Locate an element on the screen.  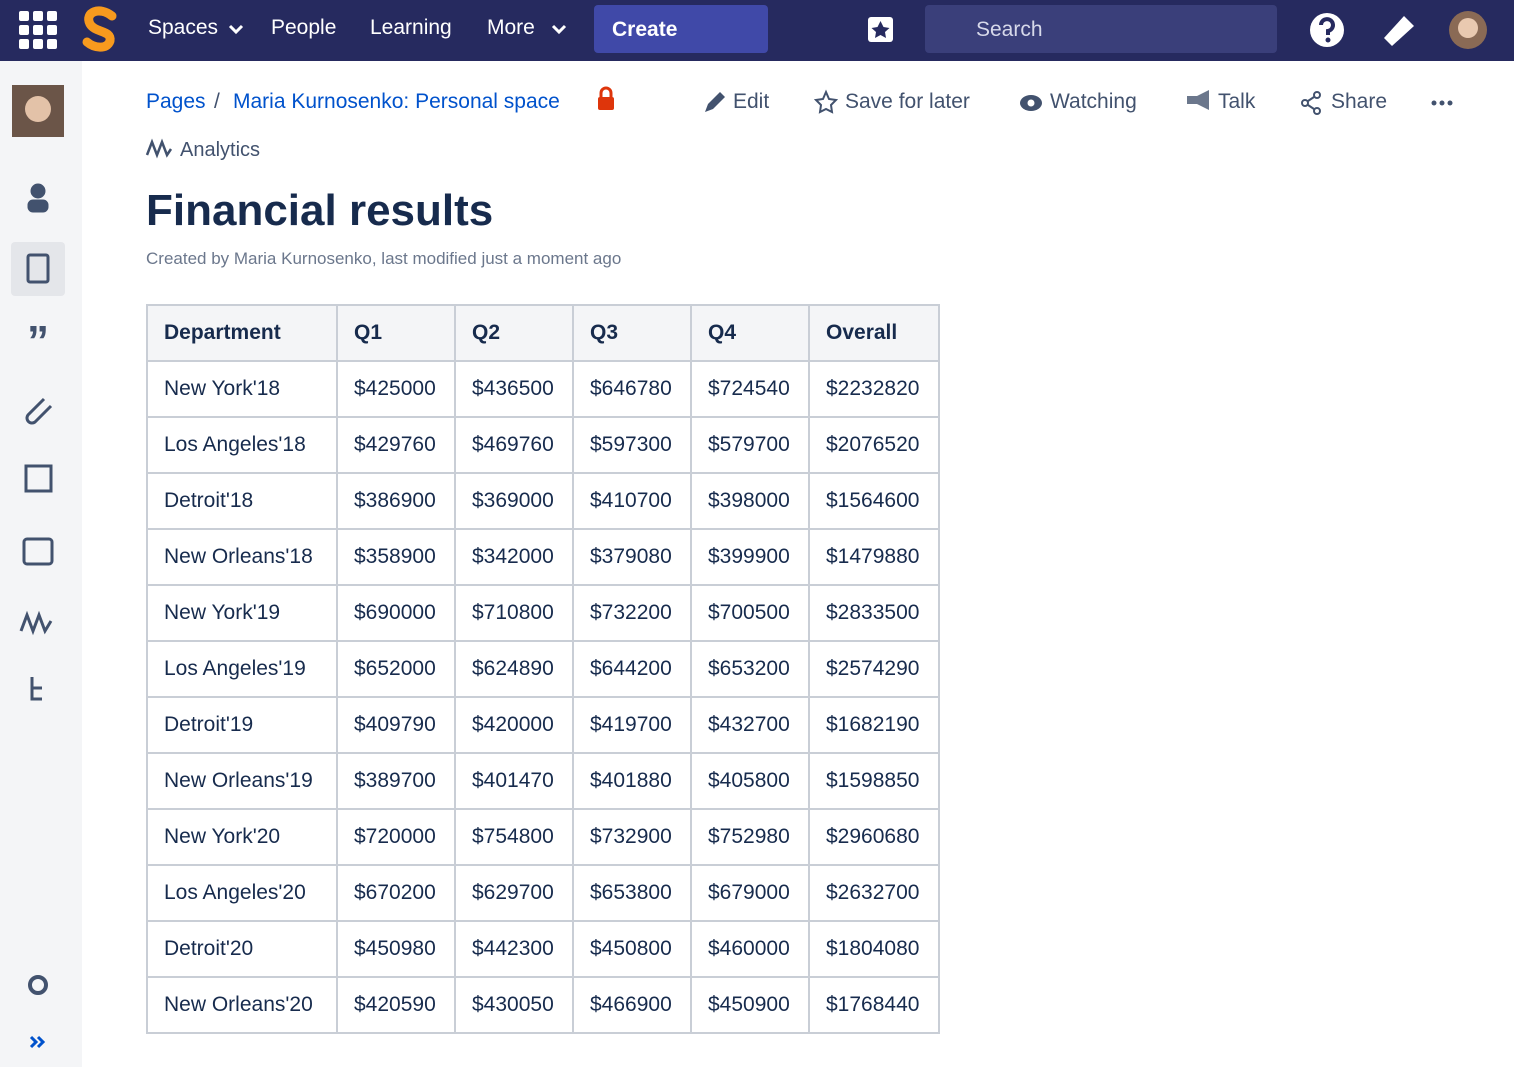
header-cell: Overall is located at coordinates (874, 333).